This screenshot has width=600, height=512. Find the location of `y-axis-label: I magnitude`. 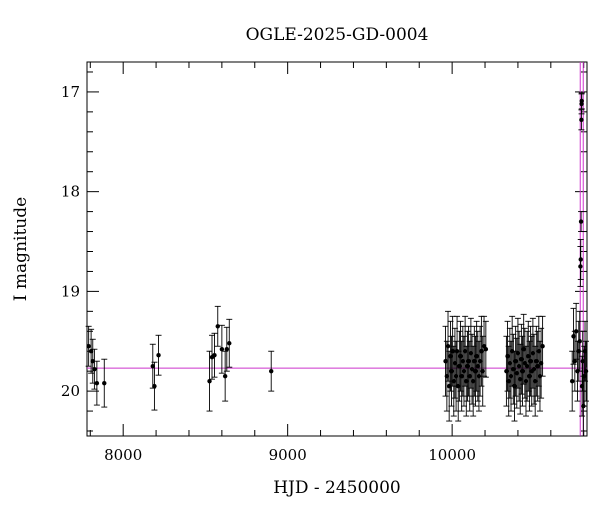

y-axis-label: I magnitude is located at coordinates (21, 249).